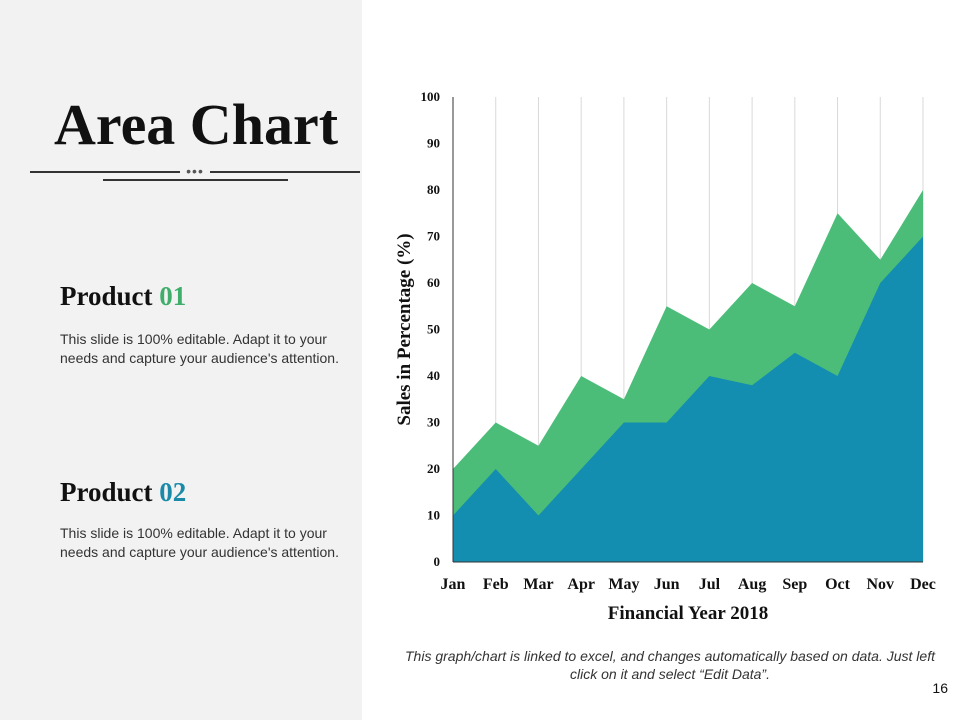 The height and width of the screenshot is (720, 960). I want to click on x-tick-label-mar: Mar, so click(538, 584).